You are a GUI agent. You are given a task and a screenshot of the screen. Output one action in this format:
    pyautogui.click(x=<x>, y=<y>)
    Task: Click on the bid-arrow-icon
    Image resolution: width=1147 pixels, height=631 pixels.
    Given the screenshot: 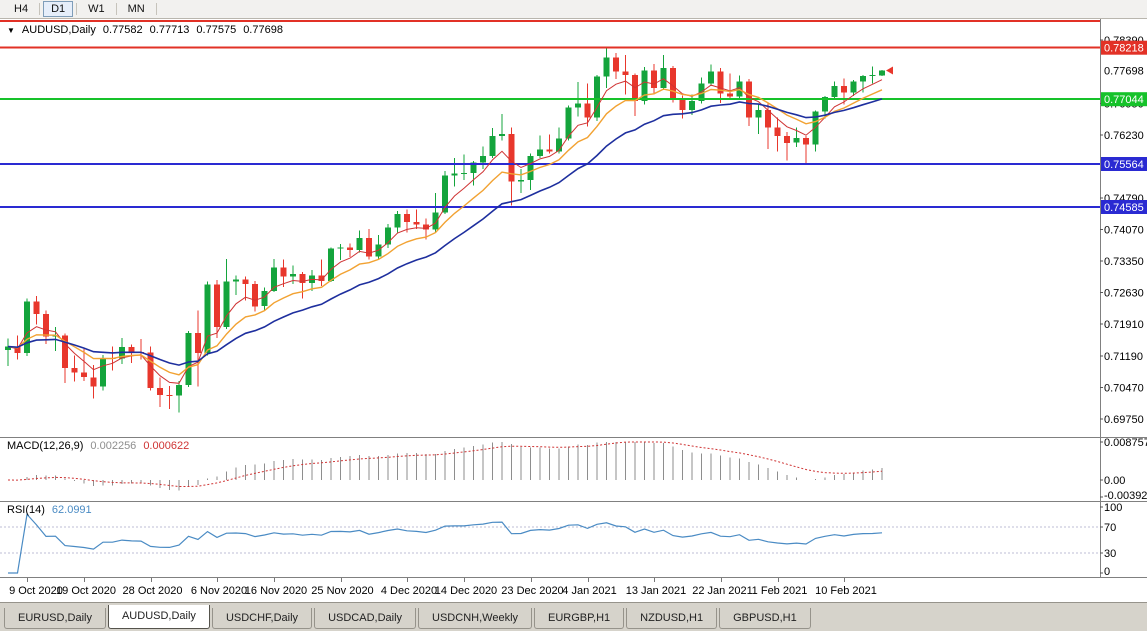 What is the action you would take?
    pyautogui.click(x=889, y=70)
    